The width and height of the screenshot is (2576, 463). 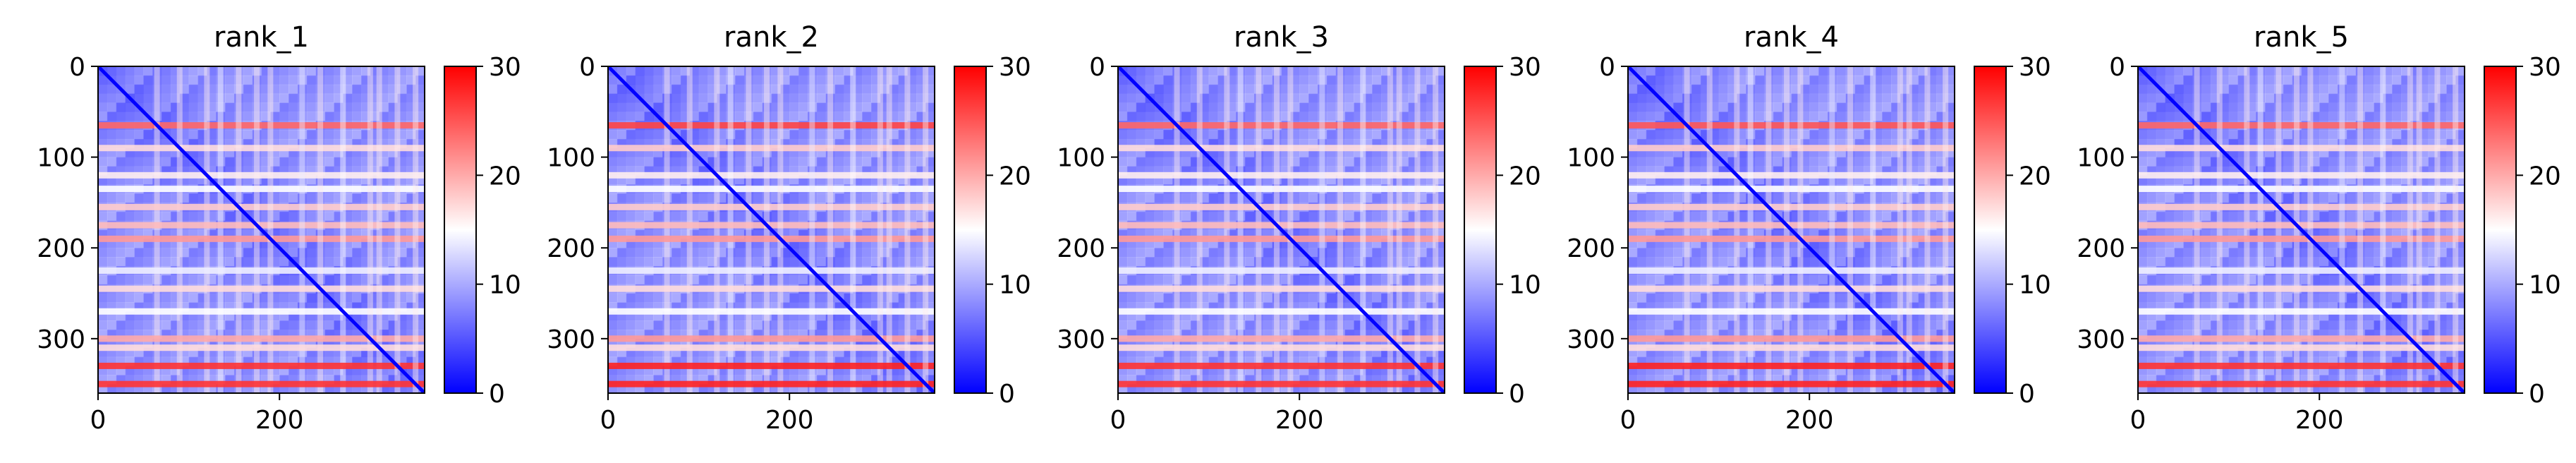 What do you see at coordinates (261, 37) in the screenshot?
I see `panel-title: rank_1` at bounding box center [261, 37].